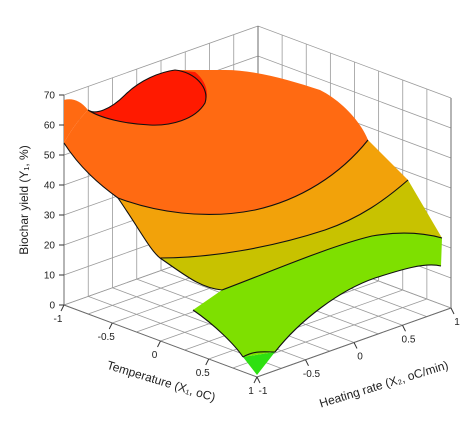 This screenshot has height=427, width=467. What do you see at coordinates (54, 201) in the screenshot?
I see `z-axis-ticks: 0 10 20 30 40 50 60 70` at bounding box center [54, 201].